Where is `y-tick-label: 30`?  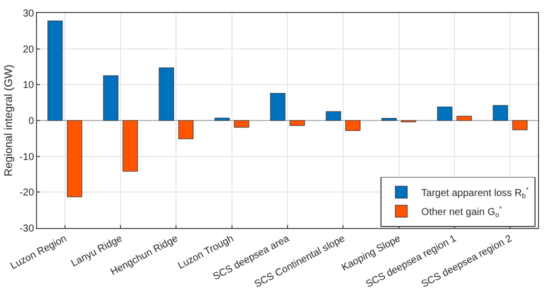 y-tick-label: 30 is located at coordinates (28, 14).